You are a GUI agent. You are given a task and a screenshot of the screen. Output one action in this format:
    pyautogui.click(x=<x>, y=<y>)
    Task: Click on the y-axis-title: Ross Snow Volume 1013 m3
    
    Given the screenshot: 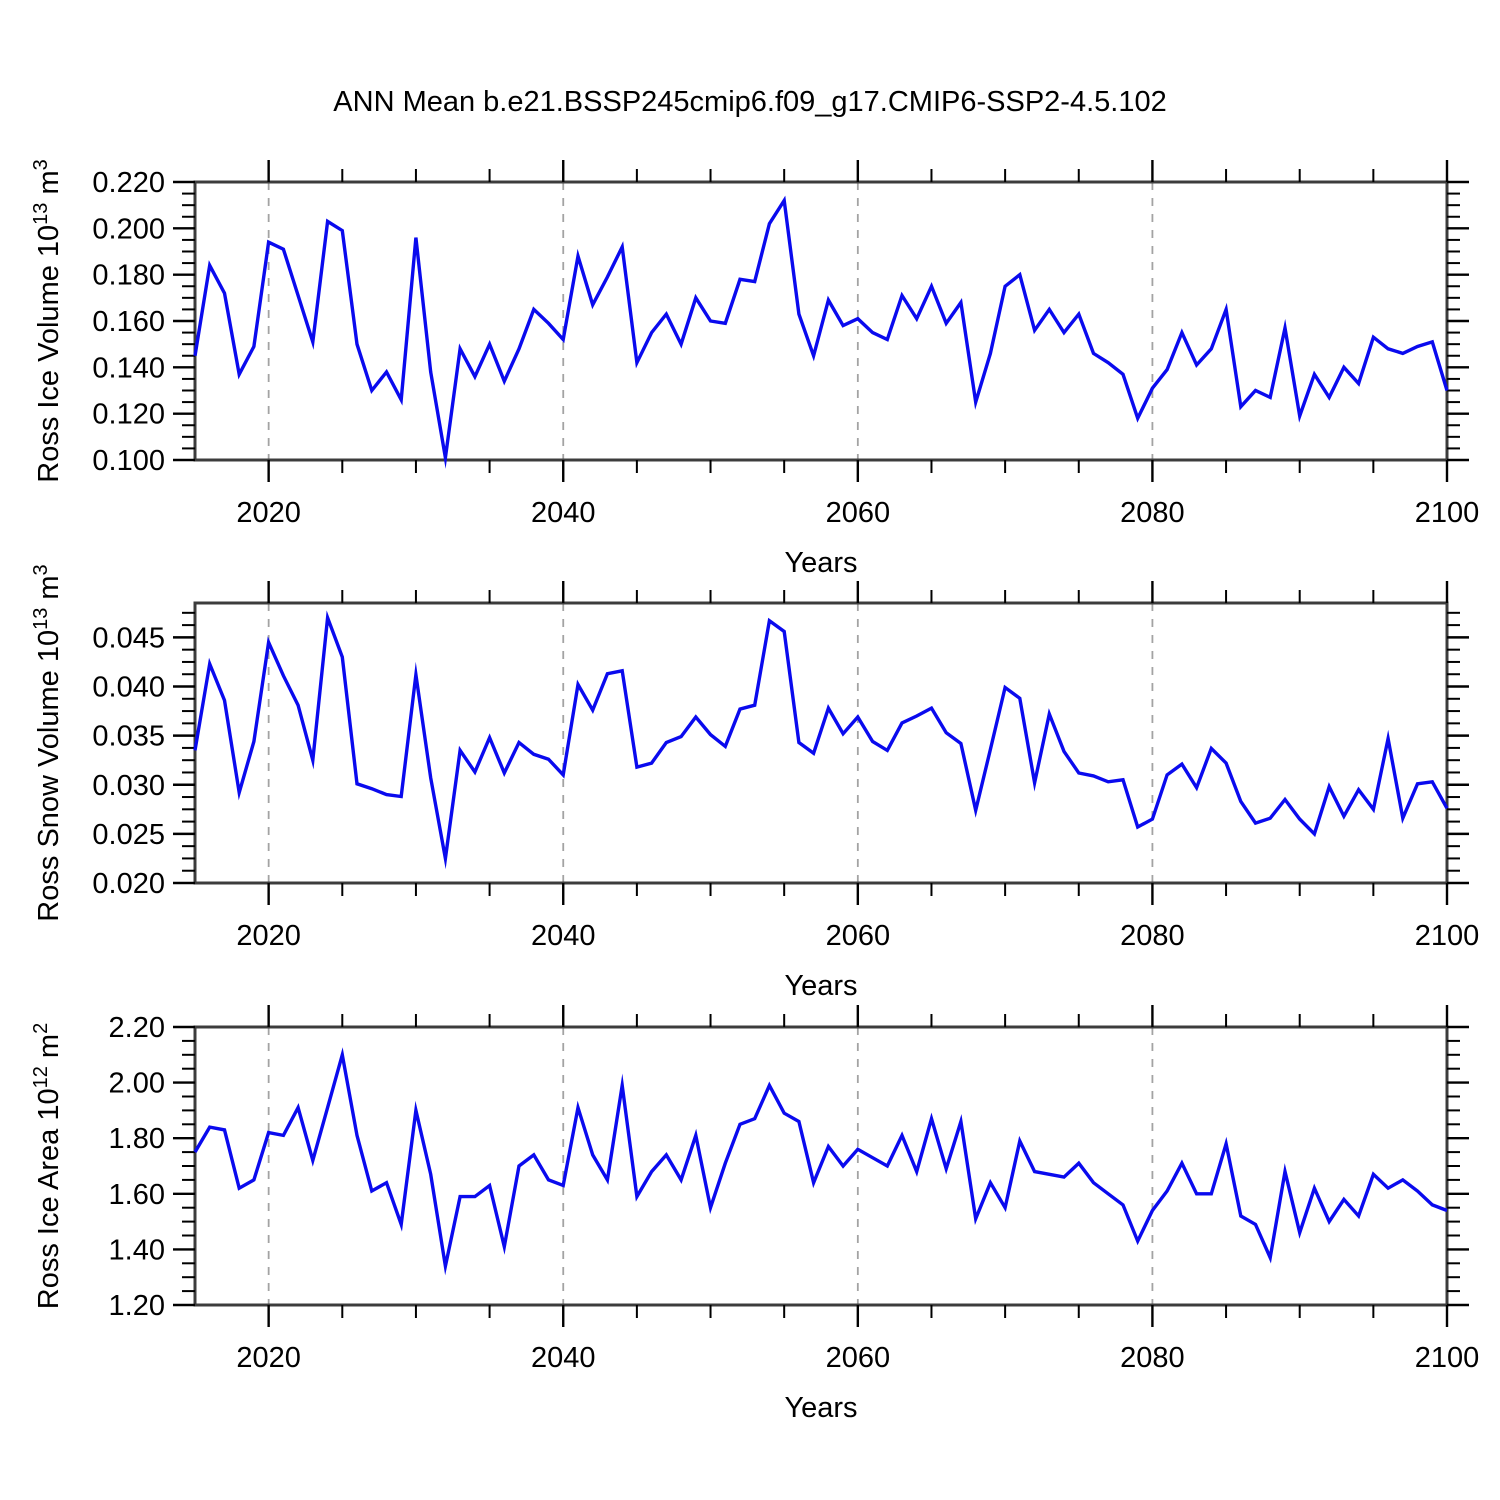 What is the action you would take?
    pyautogui.click(x=47, y=742)
    